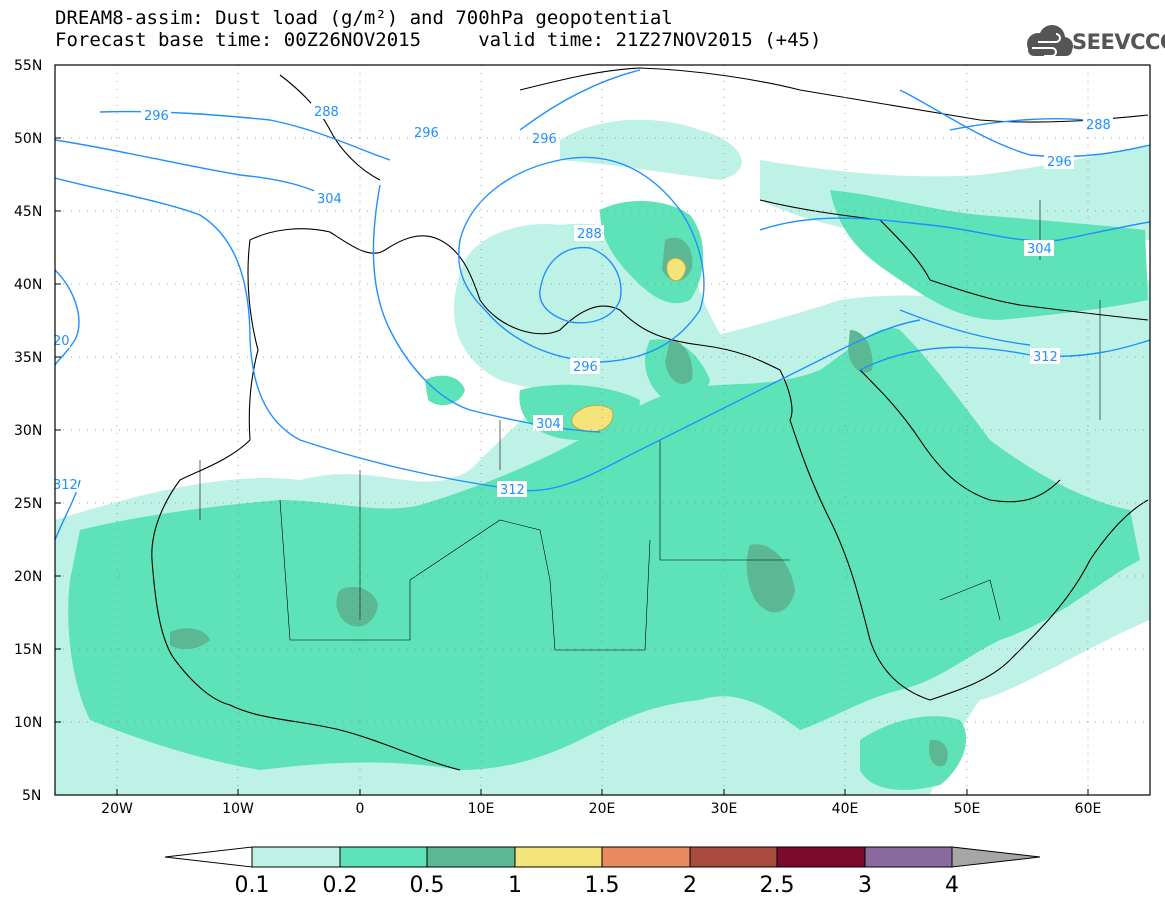 Image resolution: width=1165 pixels, height=907 pixels. Describe the element at coordinates (28, 504) in the screenshot. I see `lat-tick-label: 25N` at that location.